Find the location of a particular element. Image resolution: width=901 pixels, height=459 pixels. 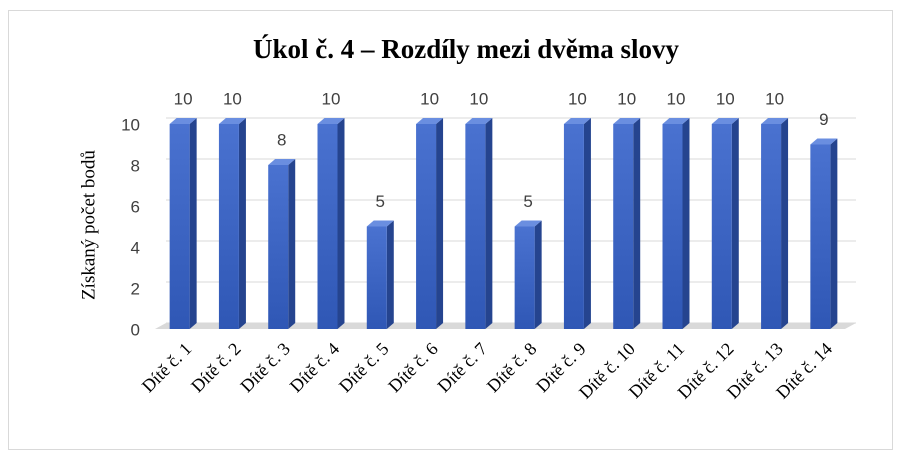

y-tick-label: 2 is located at coordinates (135, 288).